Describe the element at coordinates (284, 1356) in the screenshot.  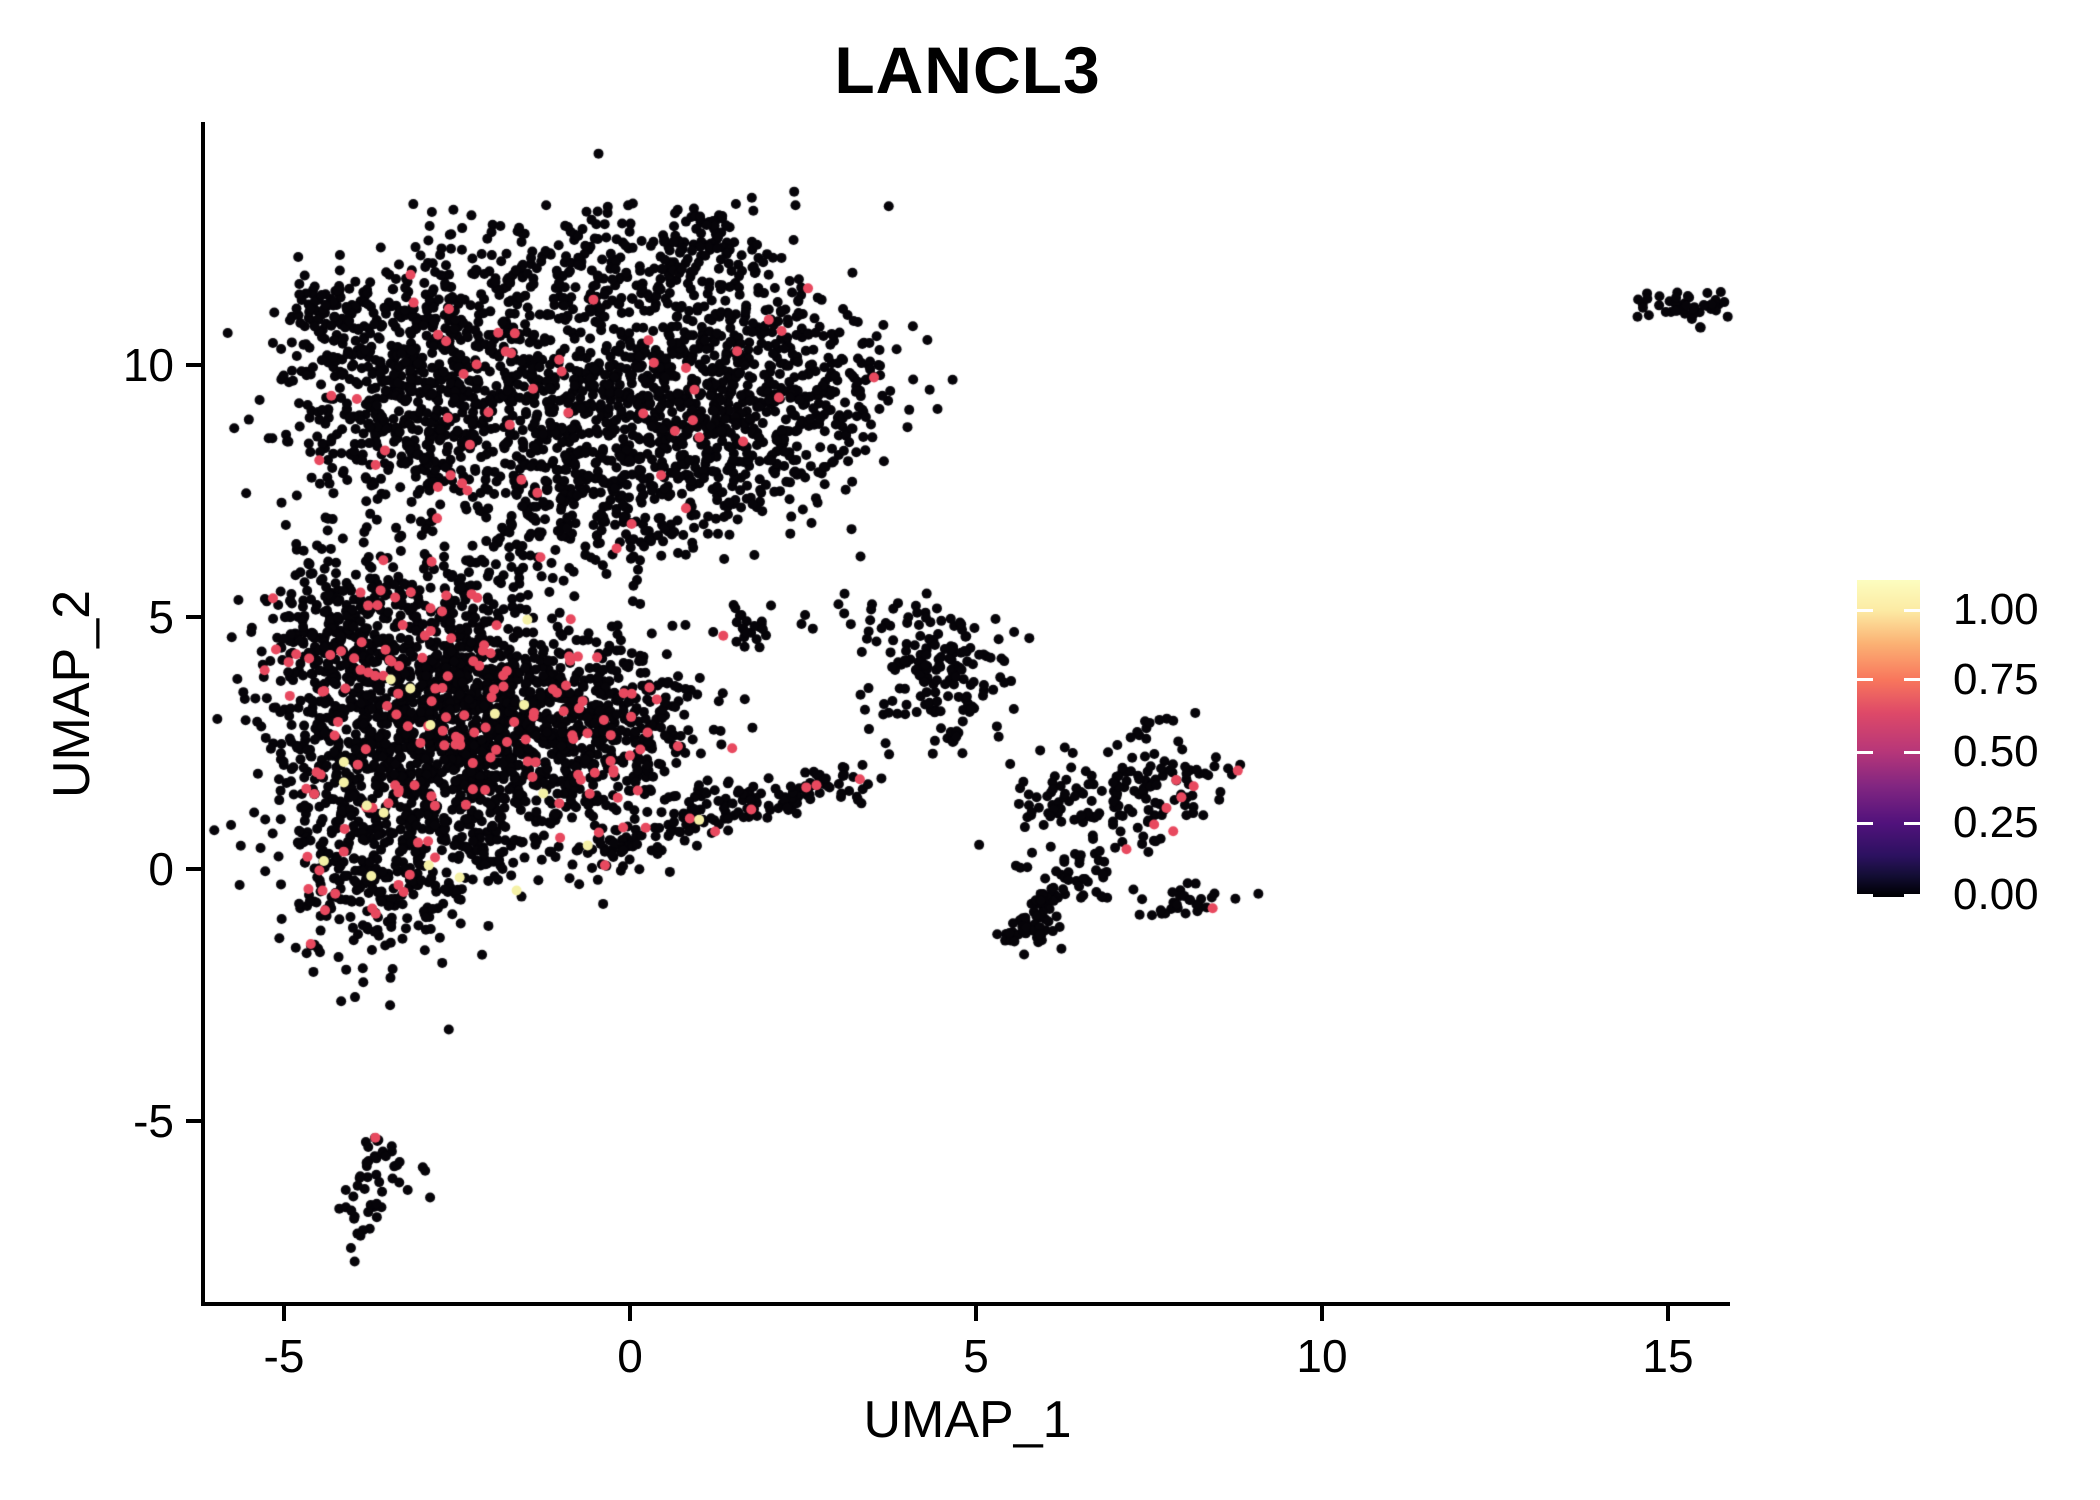
I see `x-tick-label: -5` at that location.